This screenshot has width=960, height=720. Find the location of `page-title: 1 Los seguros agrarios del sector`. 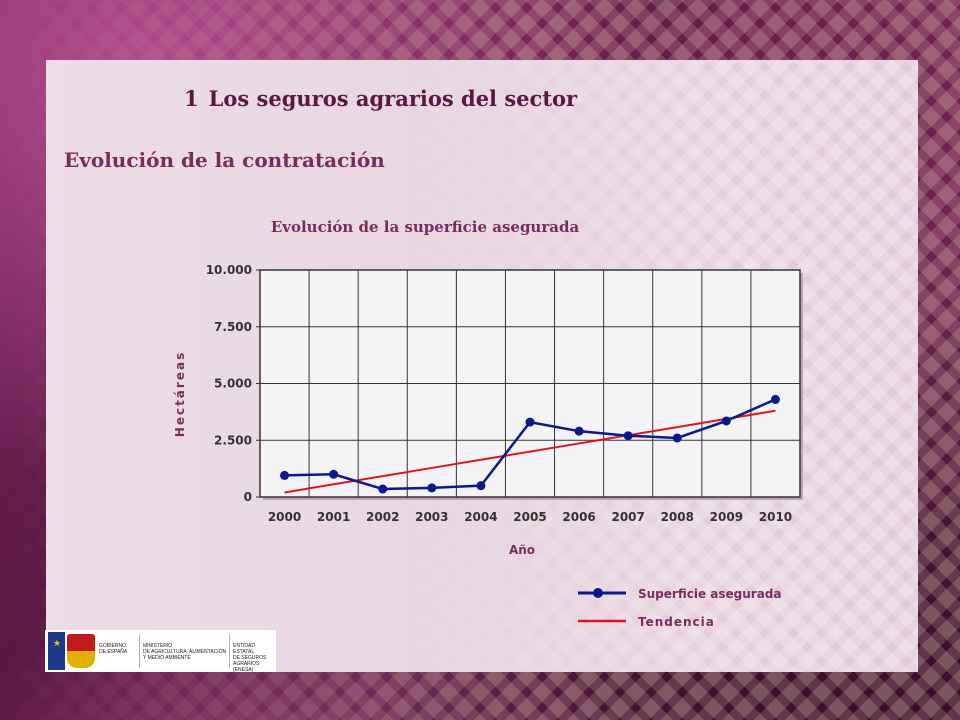

page-title: 1 Los seguros agrarios del sector is located at coordinates (380, 98).